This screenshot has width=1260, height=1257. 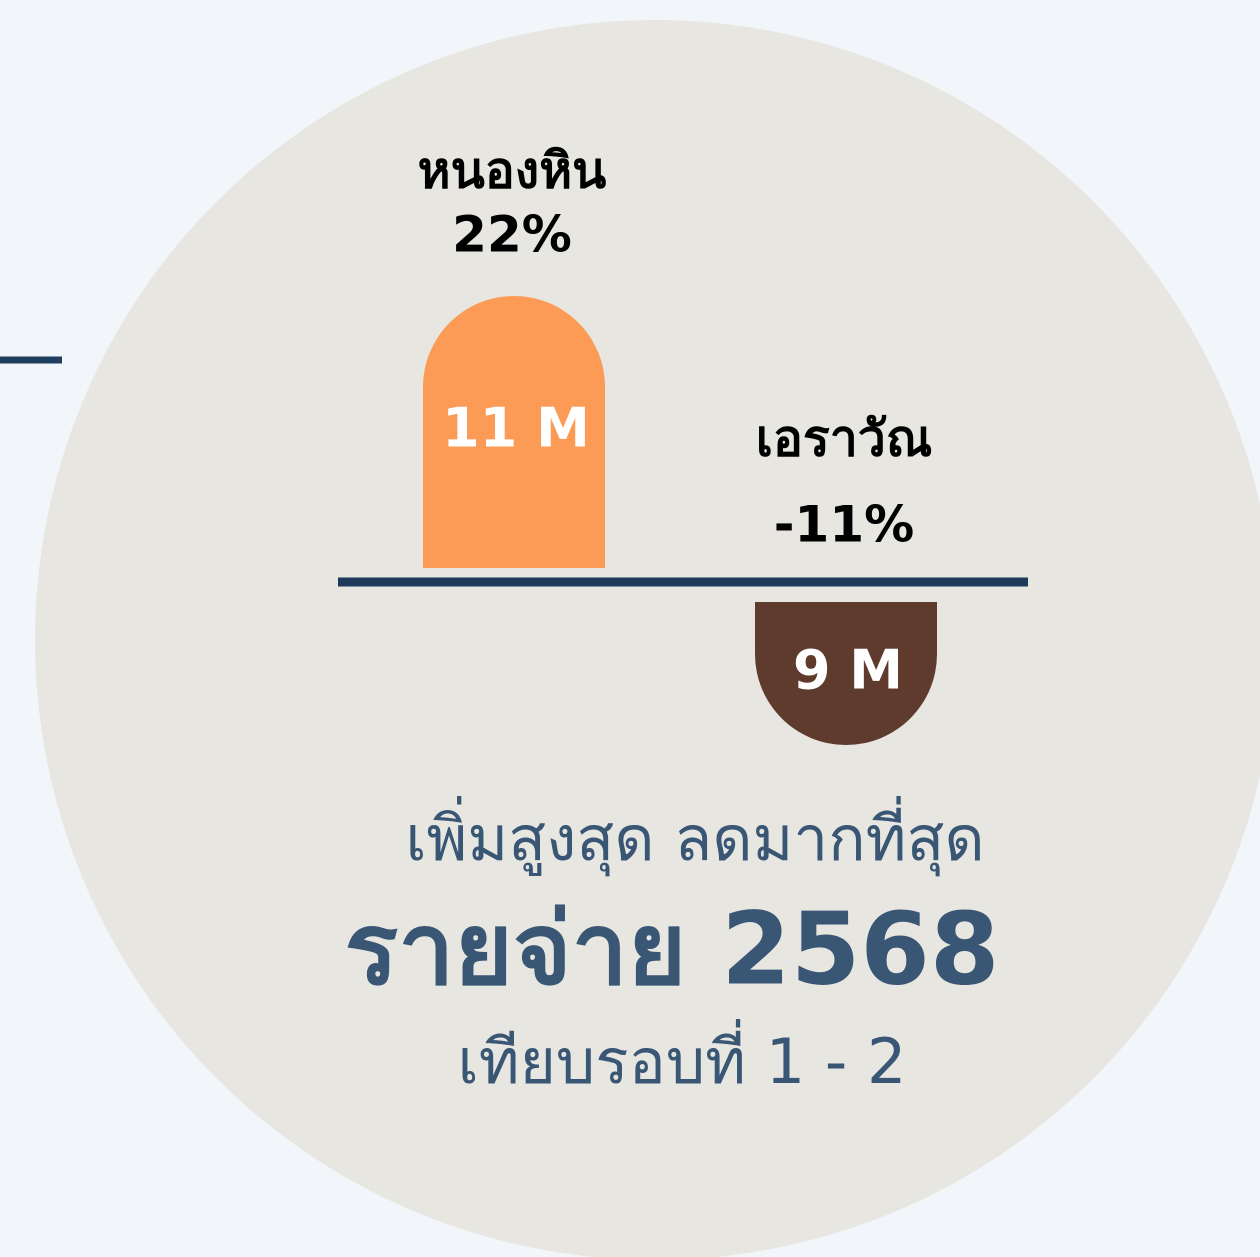 I want to click on value-label: 22%, so click(x=512, y=235).